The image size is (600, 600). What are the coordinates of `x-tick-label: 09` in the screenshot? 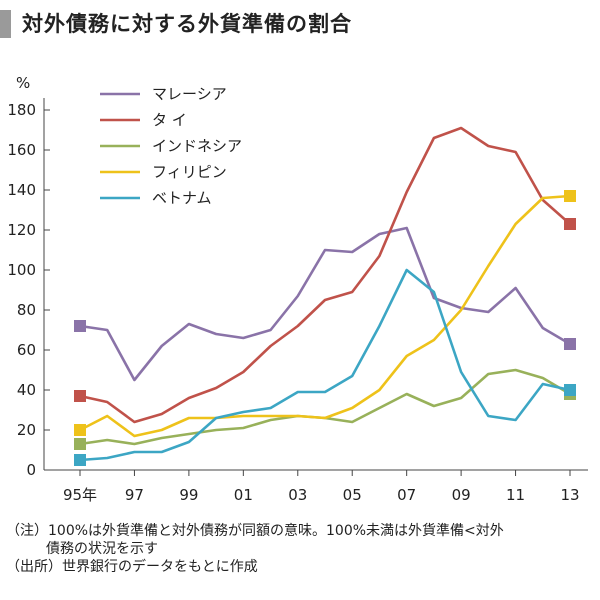 It's located at (461, 495).